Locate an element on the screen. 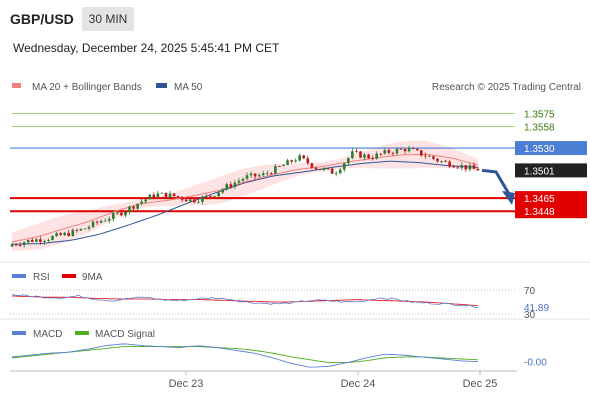 This screenshot has width=590, height=400. symbol-title: GBP/USD is located at coordinates (42, 19).